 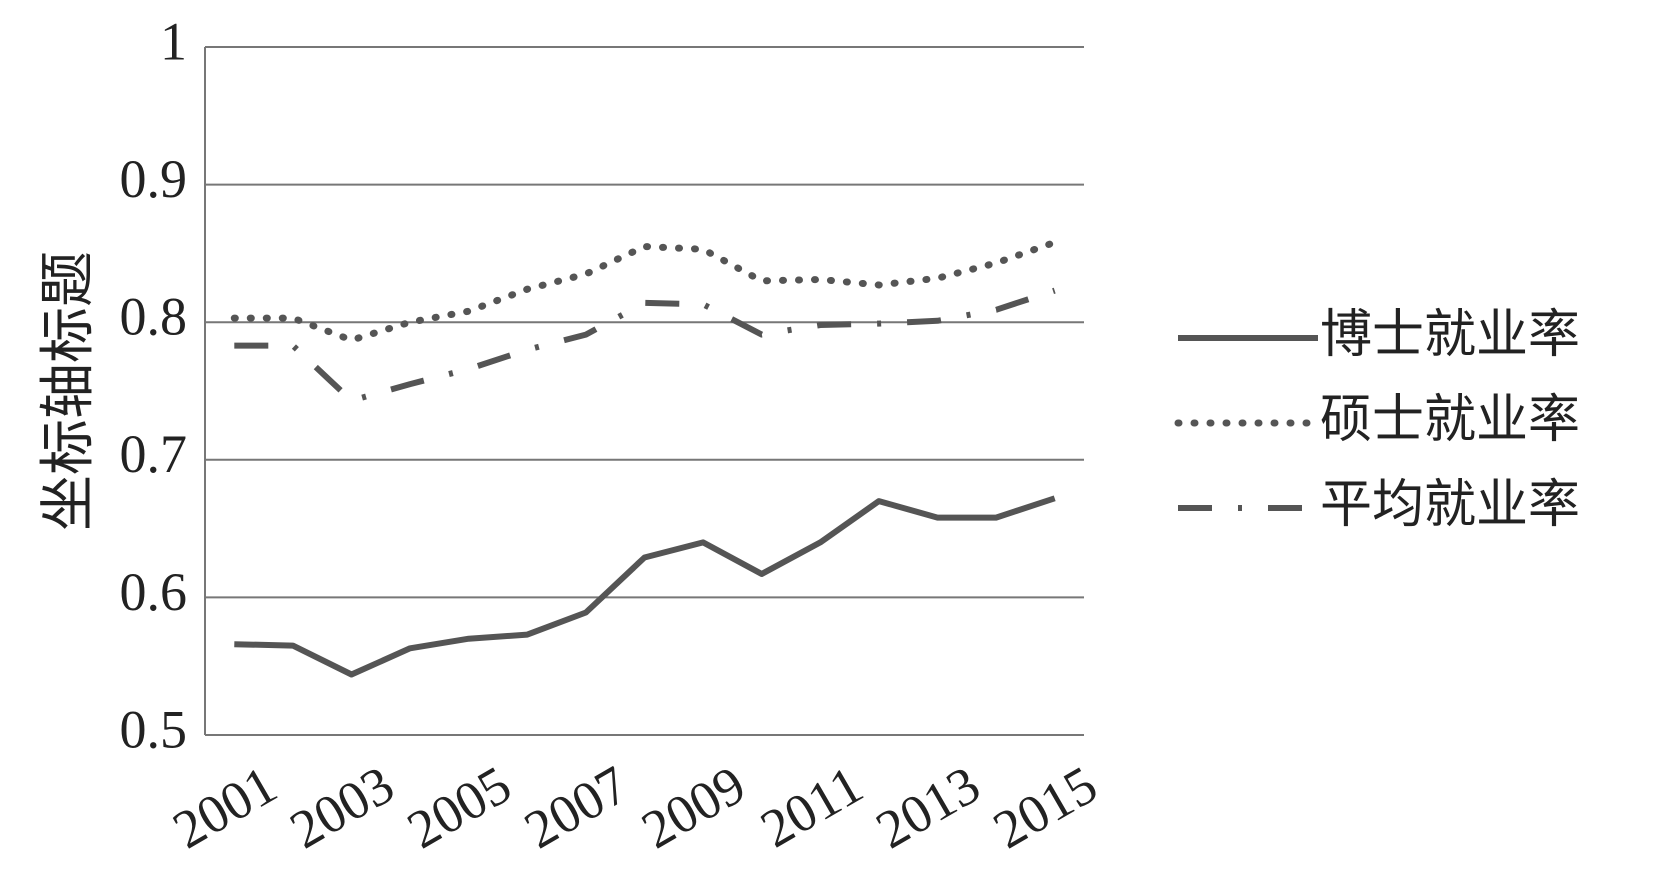 What do you see at coordinates (928, 807) in the screenshot?
I see `x-tick-label: 2013` at bounding box center [928, 807].